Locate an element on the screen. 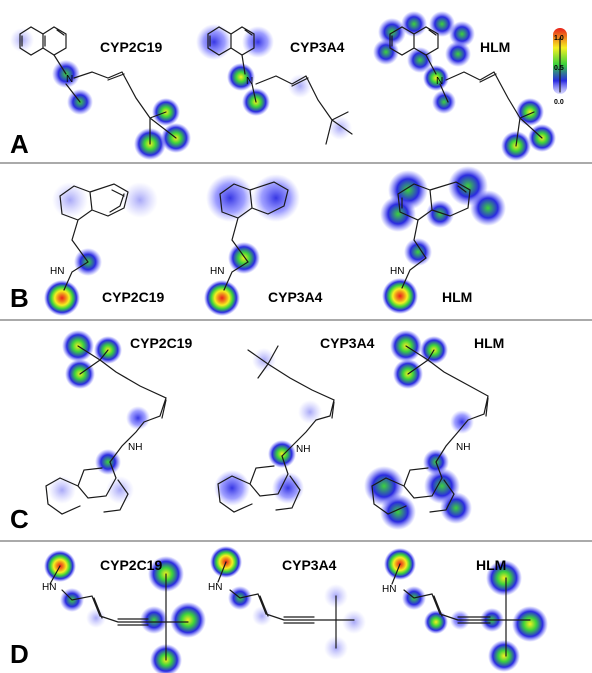 The width and height of the screenshot is (592, 673). c-cyp2c19-molecule: NH is located at coordinates (106, 422).